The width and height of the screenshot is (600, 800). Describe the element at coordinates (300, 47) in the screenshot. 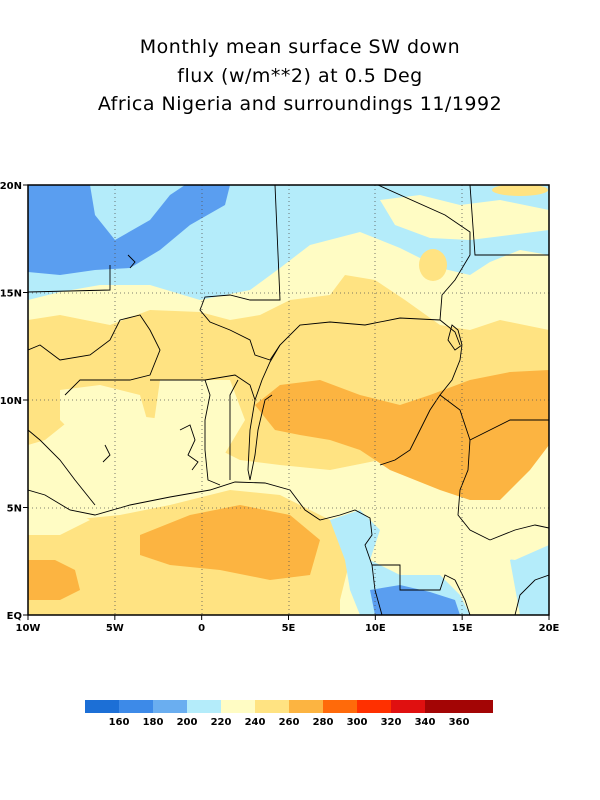

I see `title-line-1: Monthly mean surface SW down` at that location.